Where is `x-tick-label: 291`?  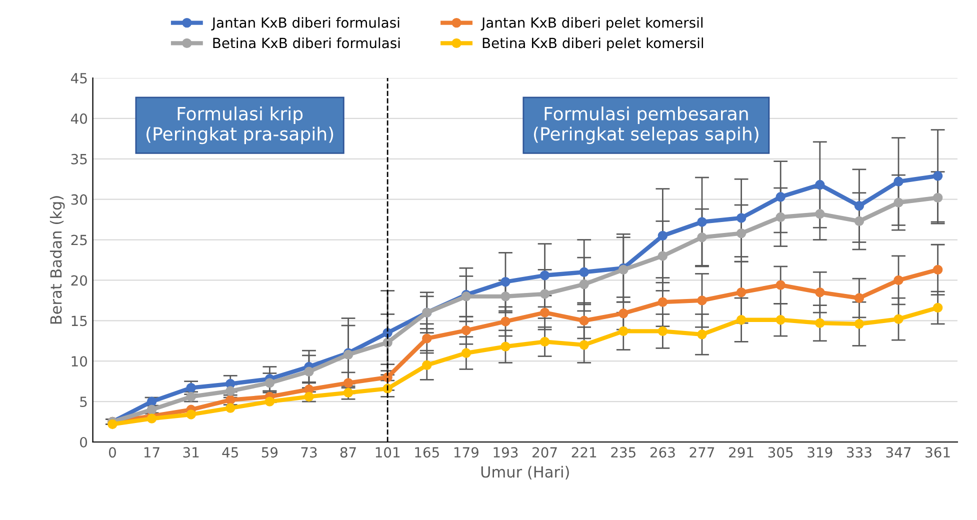 x-tick-label: 291 is located at coordinates (741, 452).